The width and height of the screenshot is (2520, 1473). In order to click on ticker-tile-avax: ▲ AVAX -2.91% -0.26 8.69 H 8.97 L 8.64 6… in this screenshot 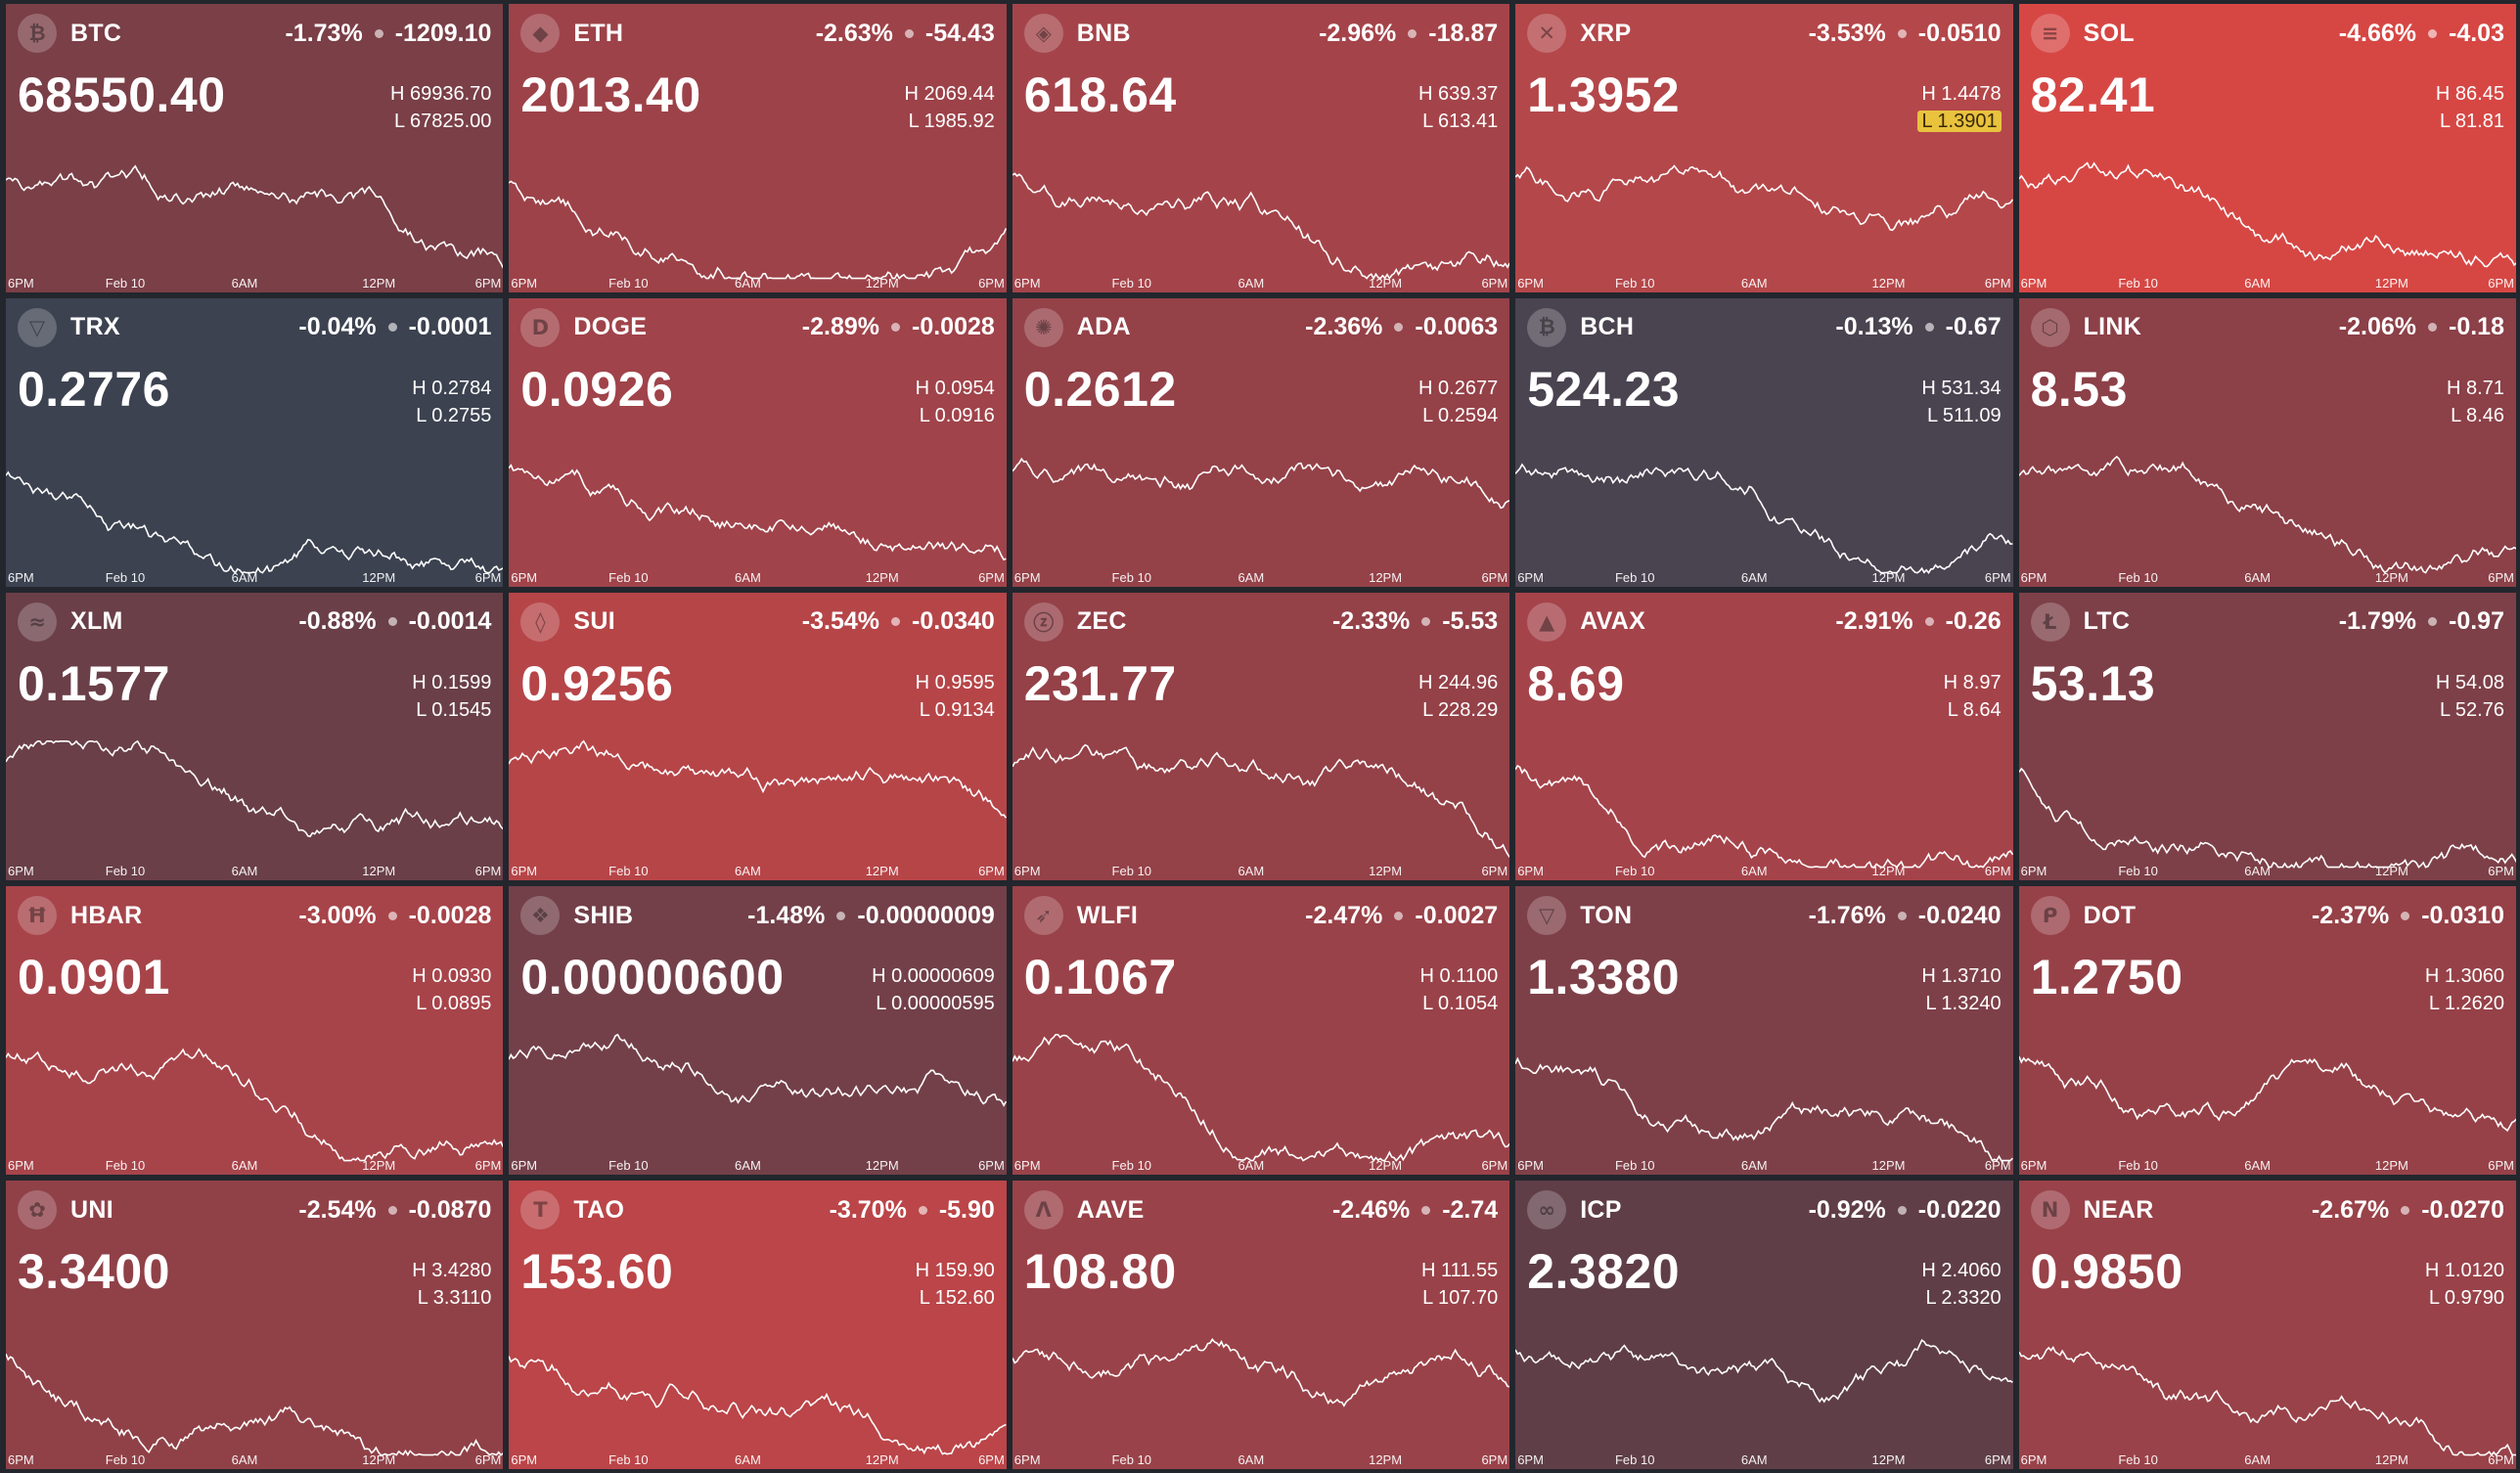, I will do `click(1764, 736)`.